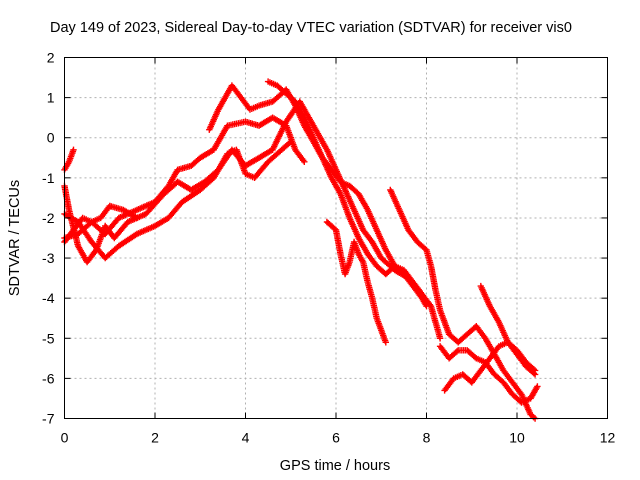 The height and width of the screenshot is (480, 640). I want to click on y-tick-label: -3, so click(48, 258).